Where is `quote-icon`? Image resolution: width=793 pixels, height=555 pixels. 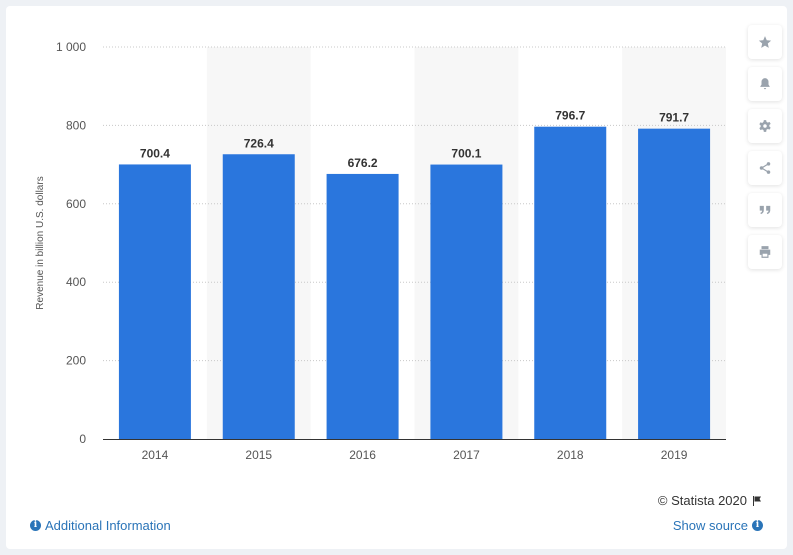 quote-icon is located at coordinates (765, 210).